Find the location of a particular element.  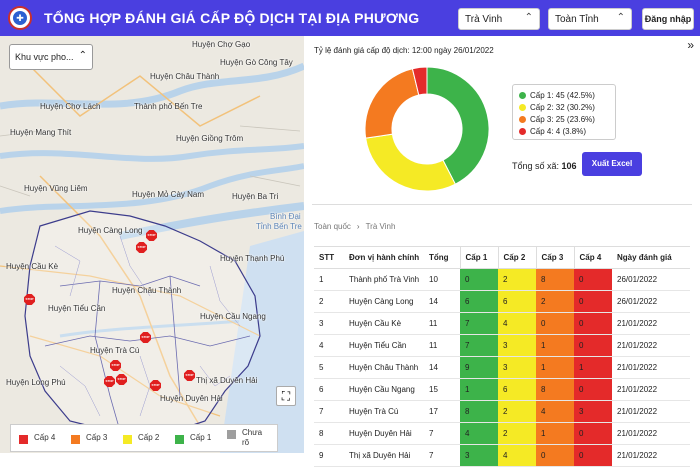

table-row: 5 Huyện Châu Thành 14 9 3 1 1 21/01/2022 is located at coordinates (502, 367).